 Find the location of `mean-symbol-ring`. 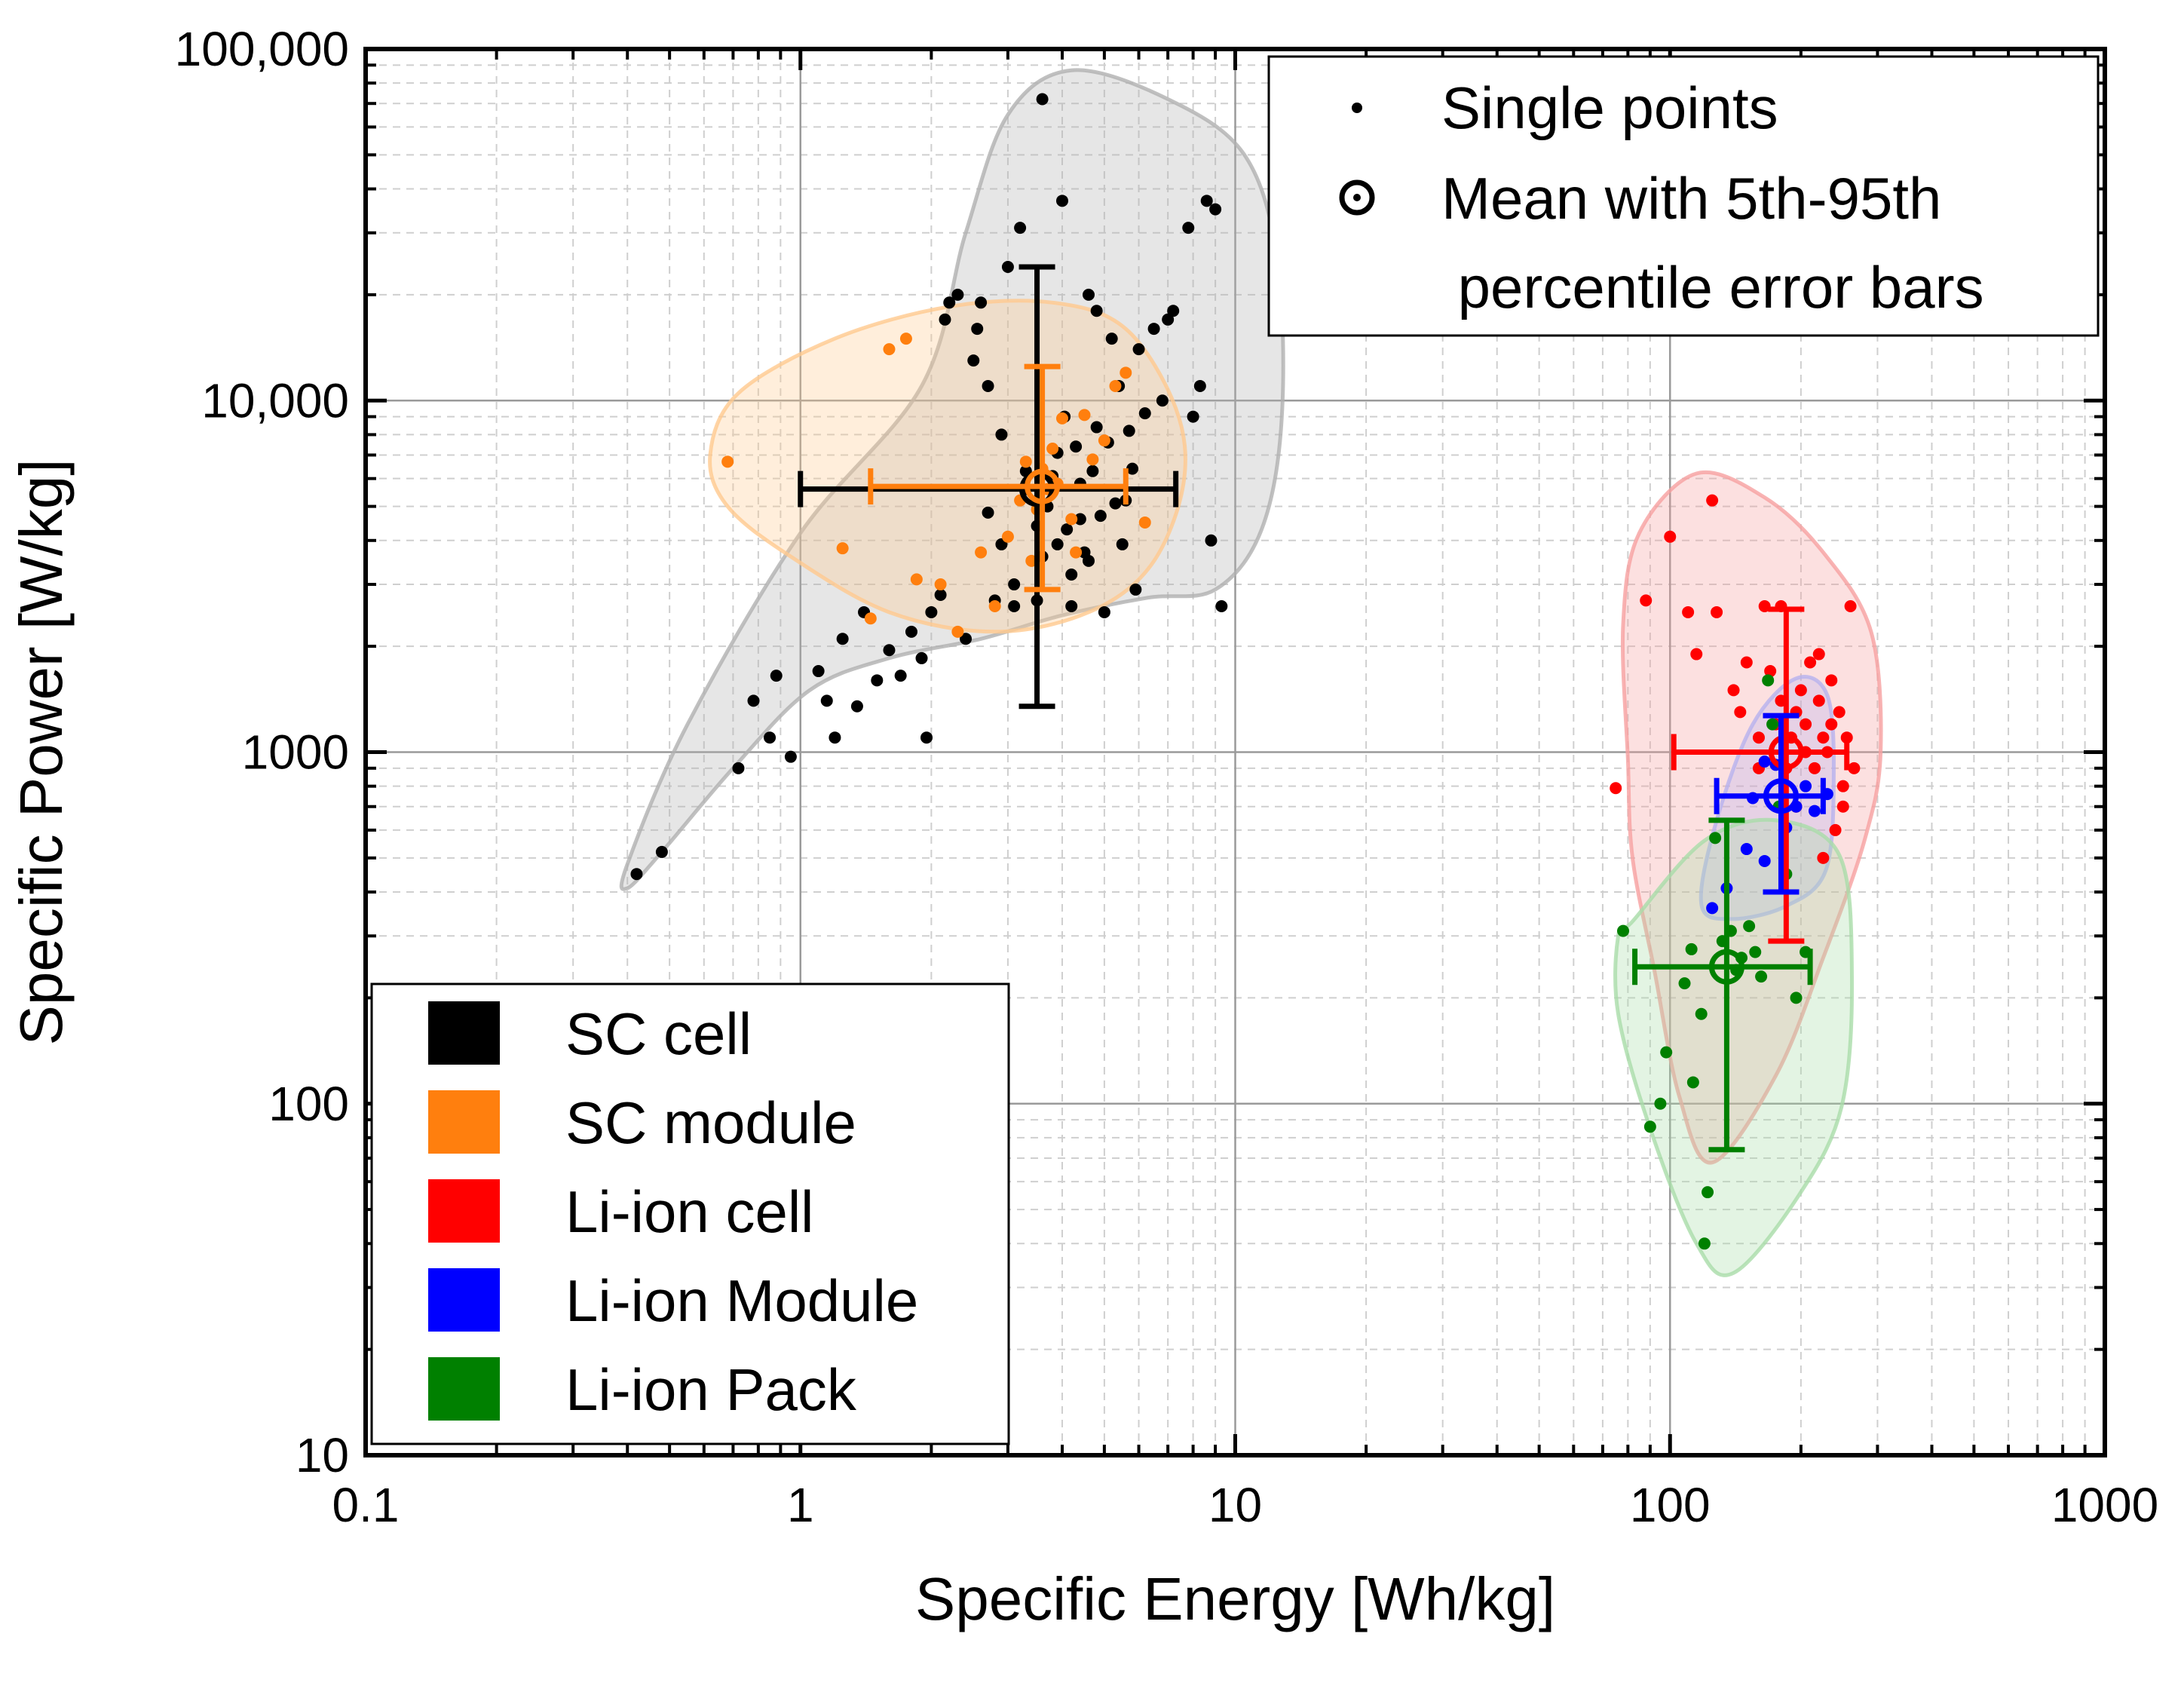

mean-symbol-ring is located at coordinates (1357, 197).